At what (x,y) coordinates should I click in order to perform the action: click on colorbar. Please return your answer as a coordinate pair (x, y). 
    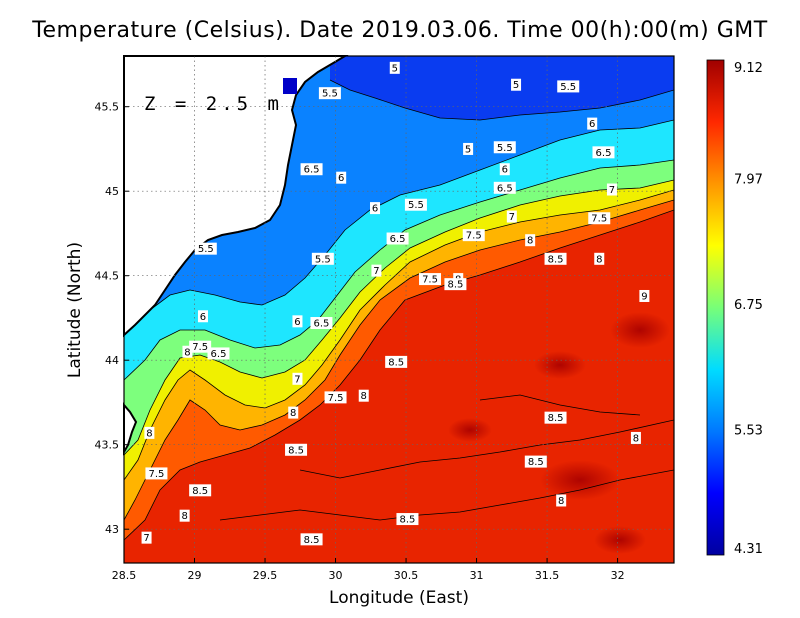
    Looking at the image, I should click on (715, 307).